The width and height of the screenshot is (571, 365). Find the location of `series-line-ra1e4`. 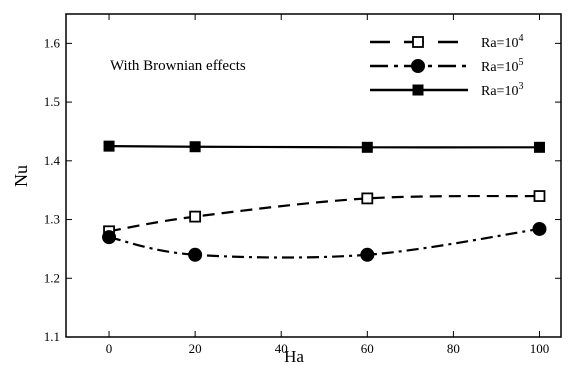

series-line-ra1e4 is located at coordinates (324, 213).